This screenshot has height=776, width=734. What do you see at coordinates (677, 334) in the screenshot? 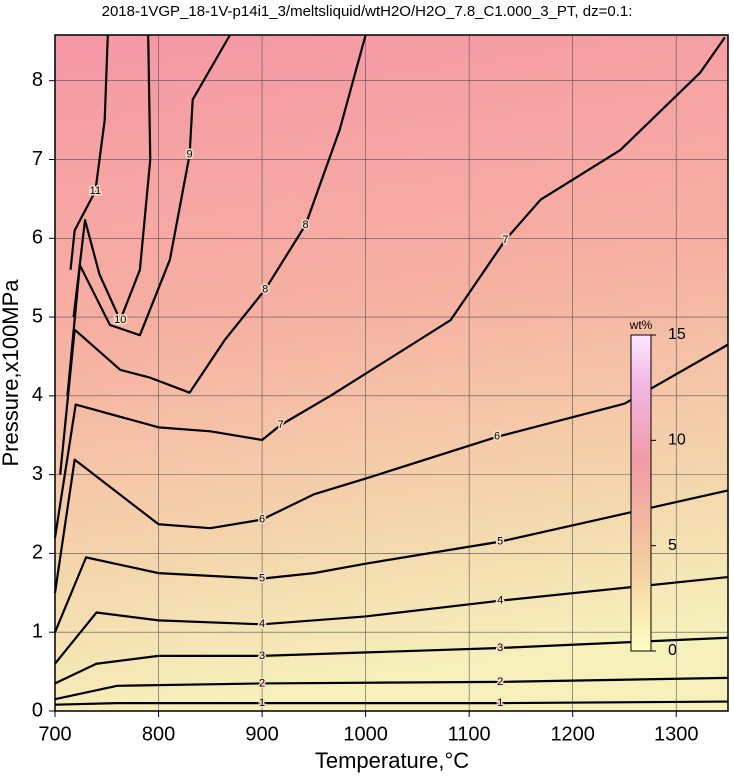
I see `colorbar-tick-label: 15` at bounding box center [677, 334].